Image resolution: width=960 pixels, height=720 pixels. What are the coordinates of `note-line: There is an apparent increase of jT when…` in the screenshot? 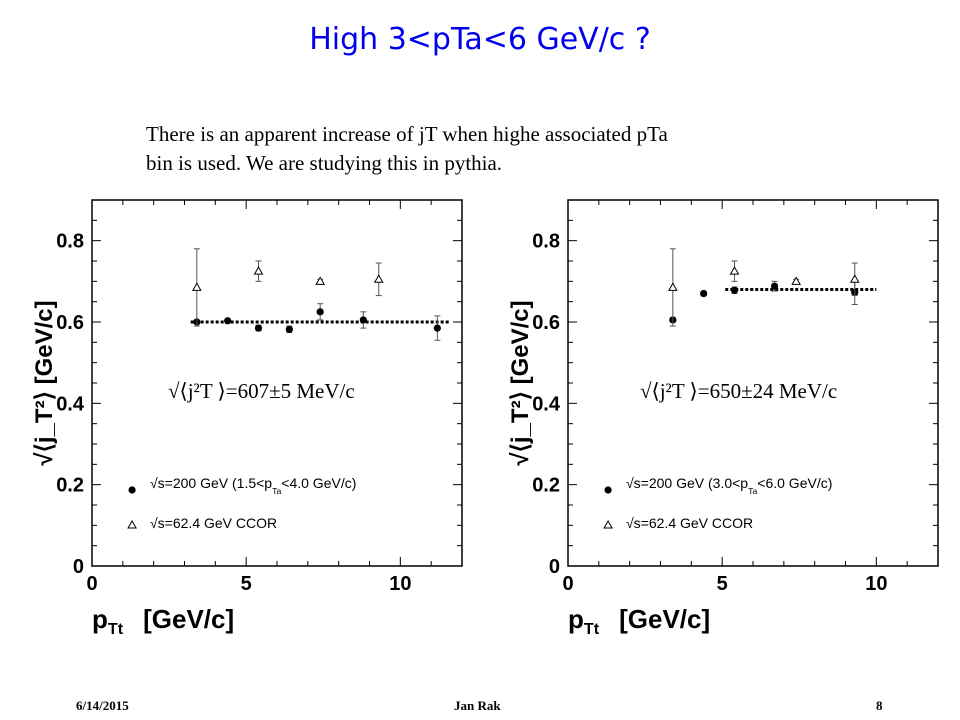 It's located at (407, 134).